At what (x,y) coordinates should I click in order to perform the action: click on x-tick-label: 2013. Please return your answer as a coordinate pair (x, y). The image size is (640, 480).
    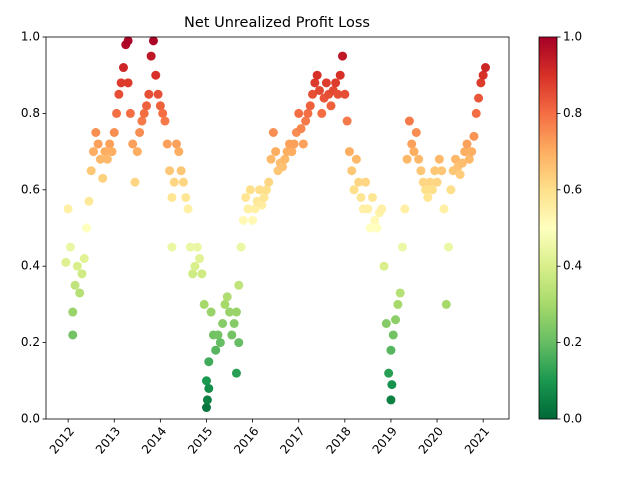
    Looking at the image, I should click on (108, 440).